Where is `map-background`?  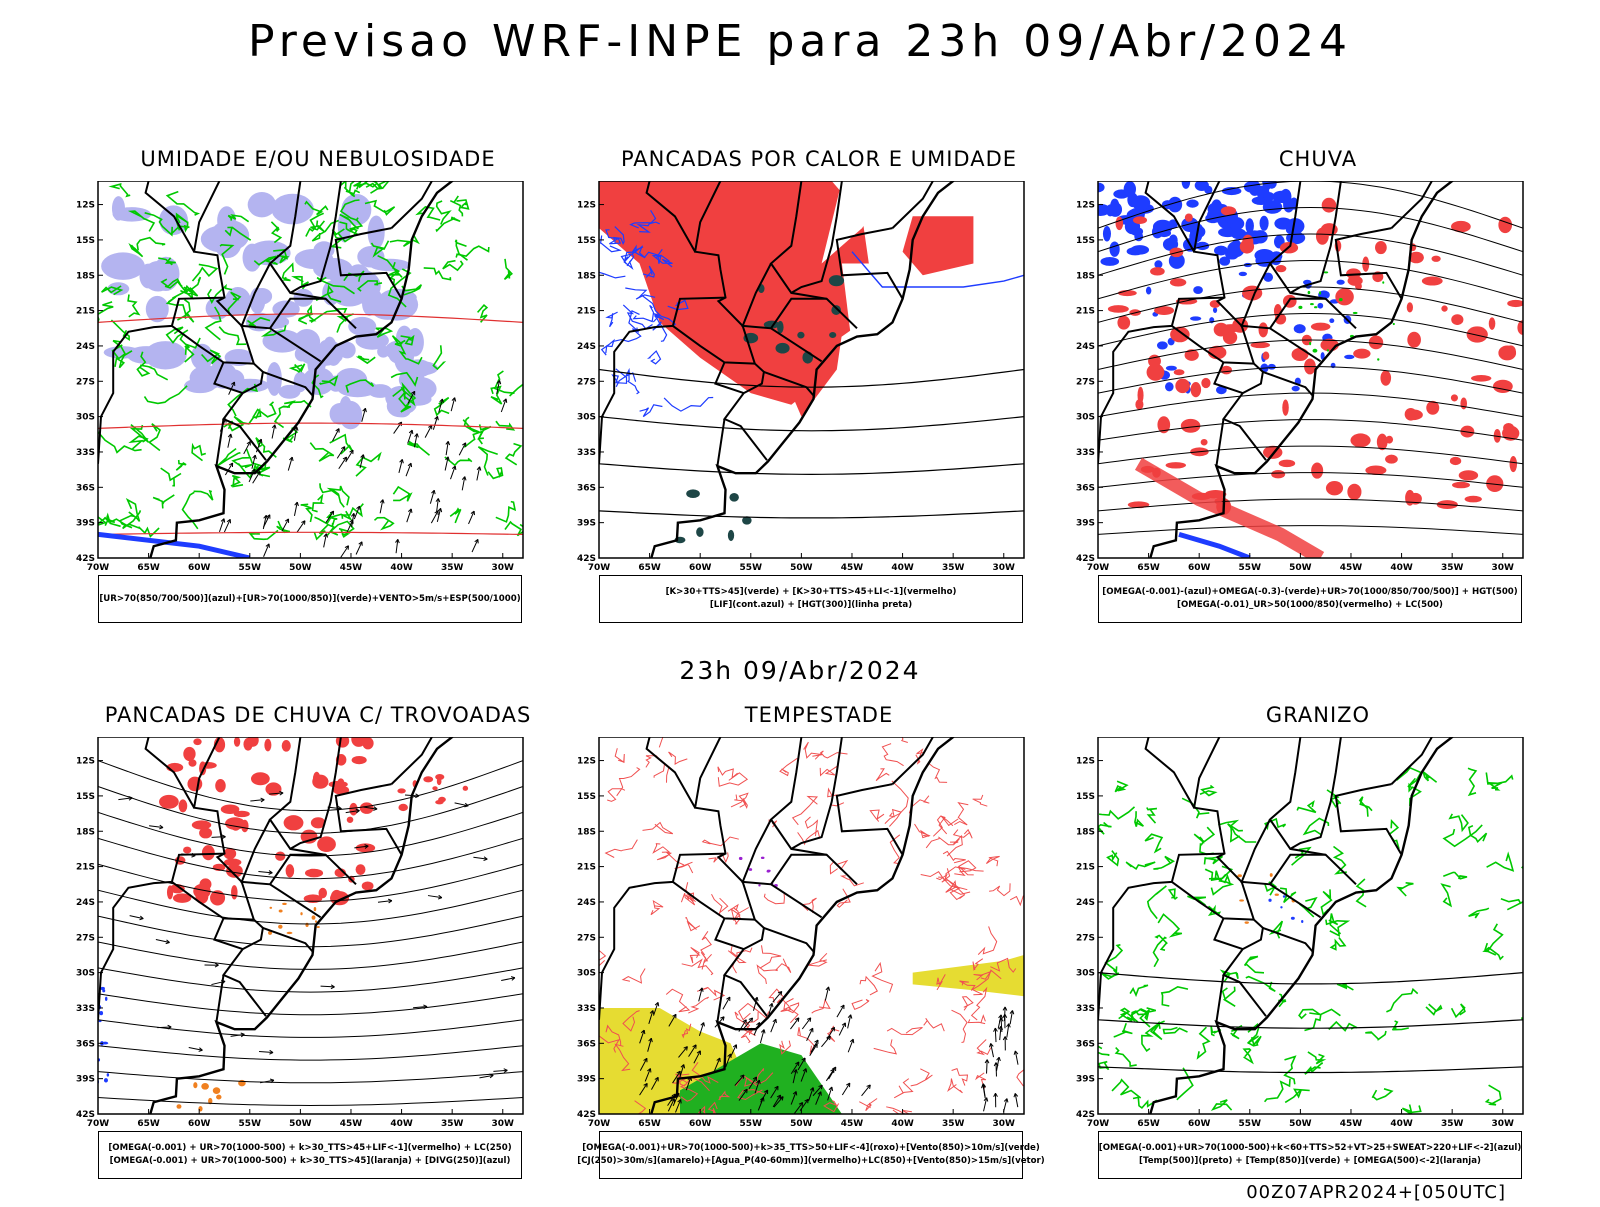
map-background is located at coordinates (310, 925).